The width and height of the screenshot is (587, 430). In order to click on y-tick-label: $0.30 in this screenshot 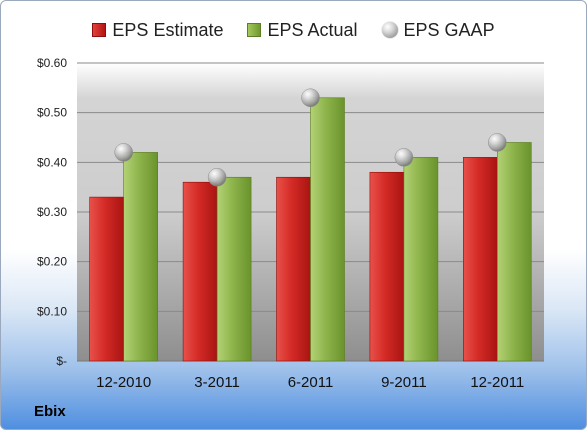, I will do `click(52, 212)`.